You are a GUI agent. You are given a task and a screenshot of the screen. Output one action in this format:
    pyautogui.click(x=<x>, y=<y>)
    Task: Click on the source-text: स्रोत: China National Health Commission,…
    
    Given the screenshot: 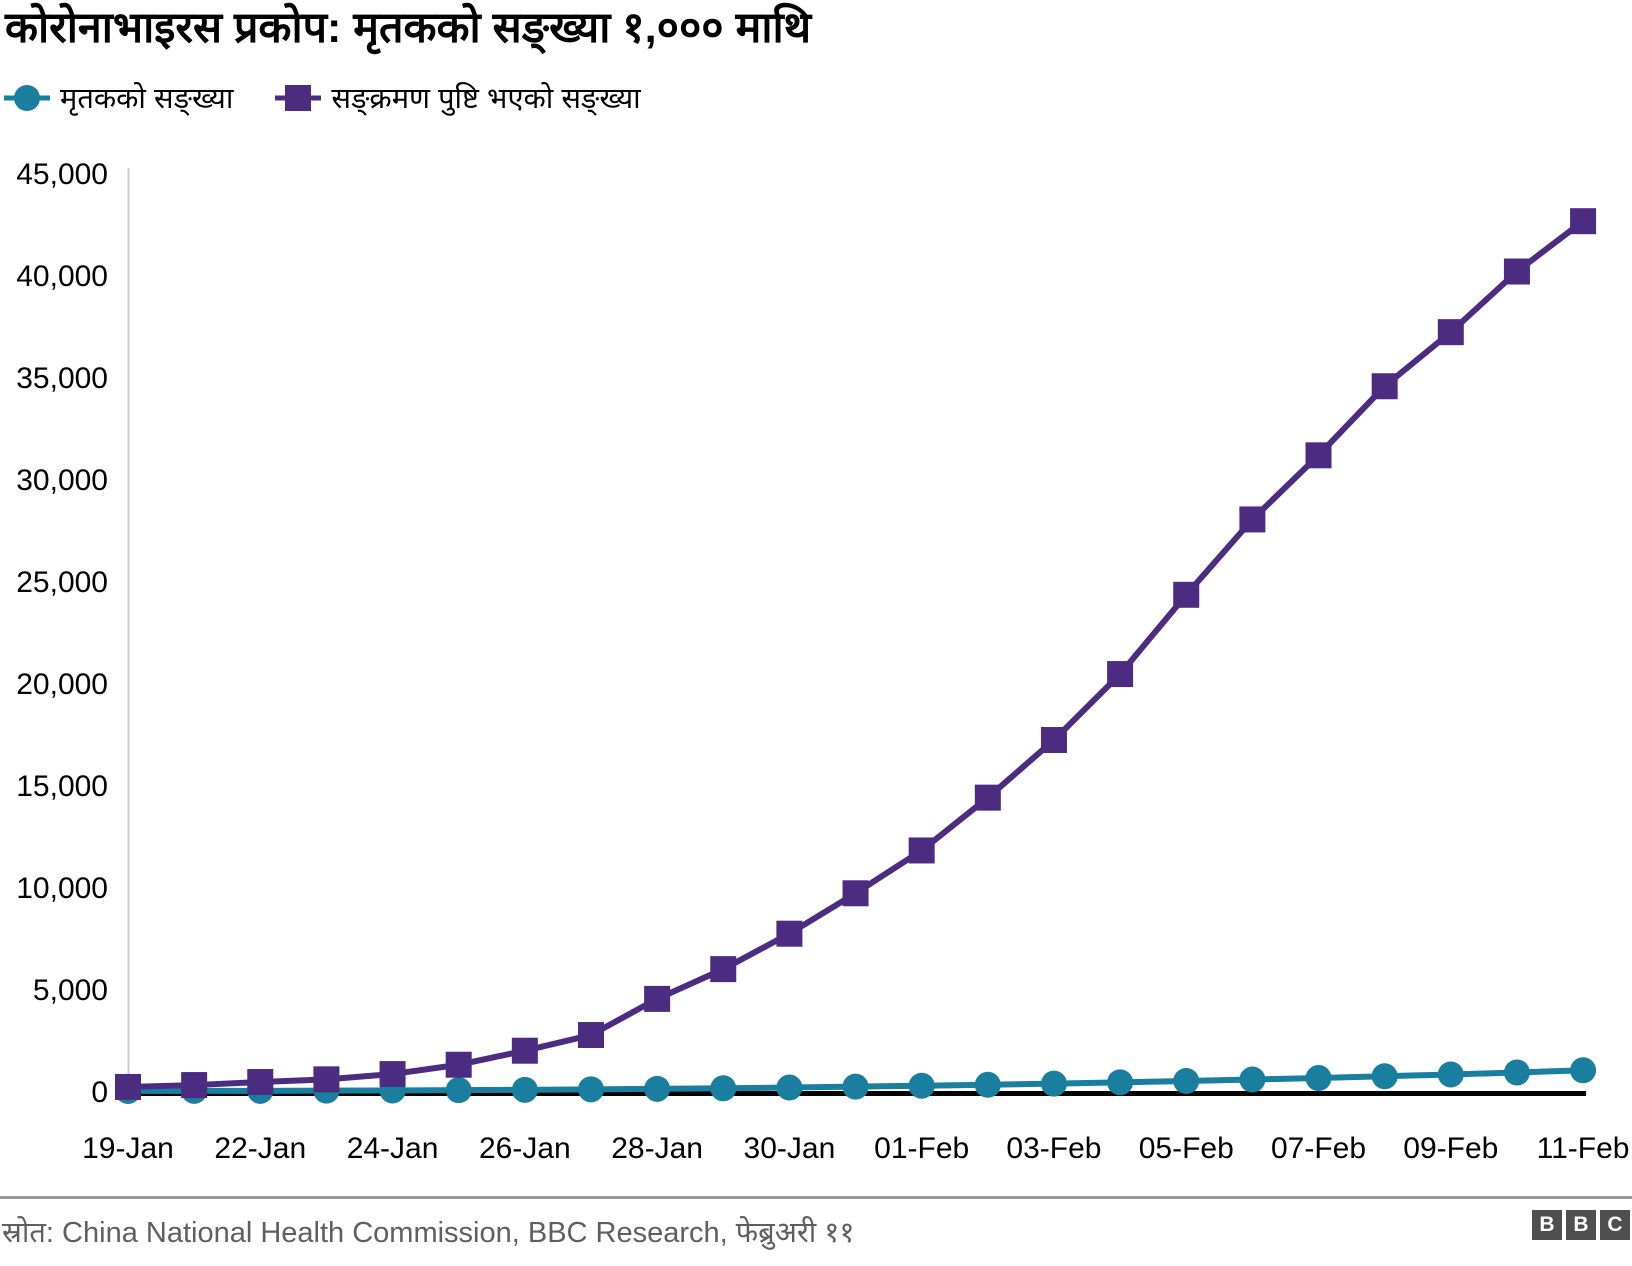 What is the action you would take?
    pyautogui.click(x=428, y=1233)
    